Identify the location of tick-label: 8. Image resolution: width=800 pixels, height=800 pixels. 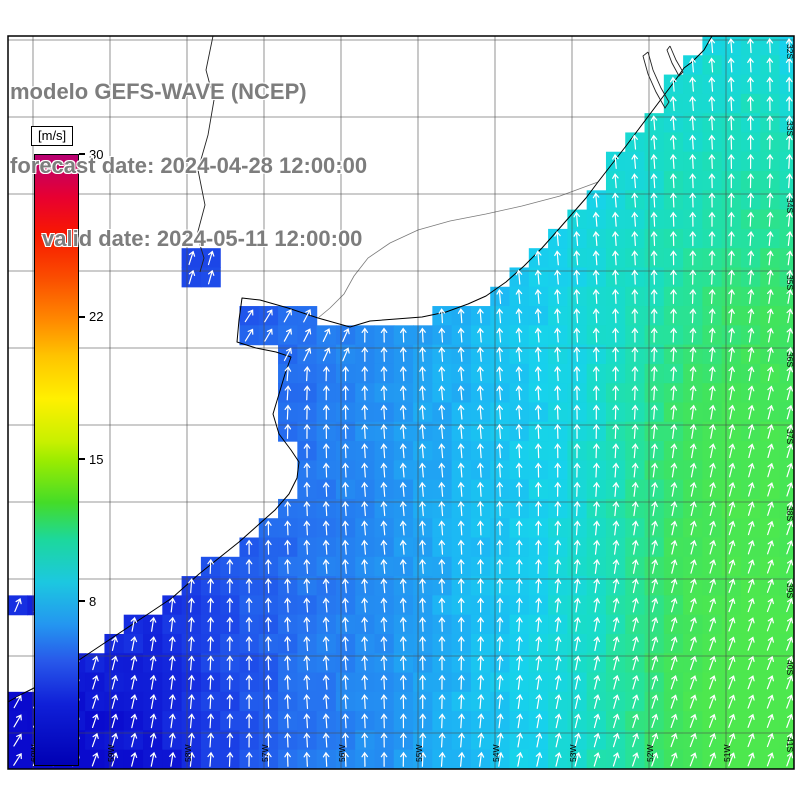
(93, 601).